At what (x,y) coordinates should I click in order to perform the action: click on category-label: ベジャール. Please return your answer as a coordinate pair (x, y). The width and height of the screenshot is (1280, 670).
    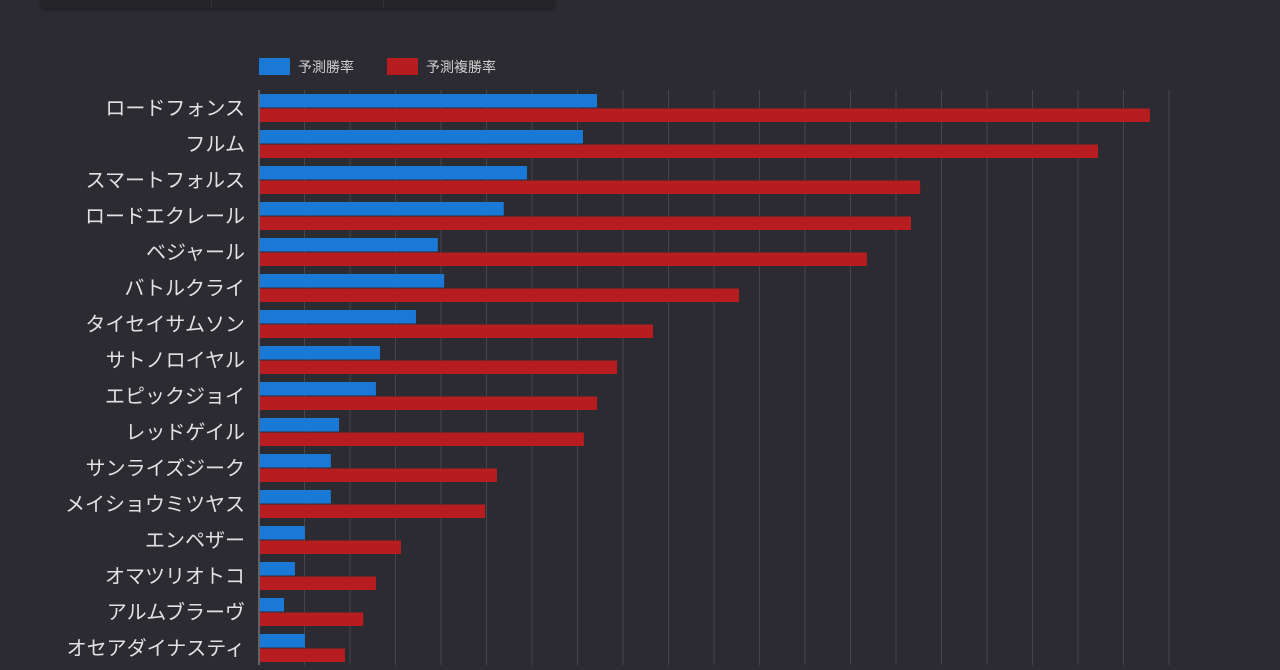
    Looking at the image, I should click on (195, 252).